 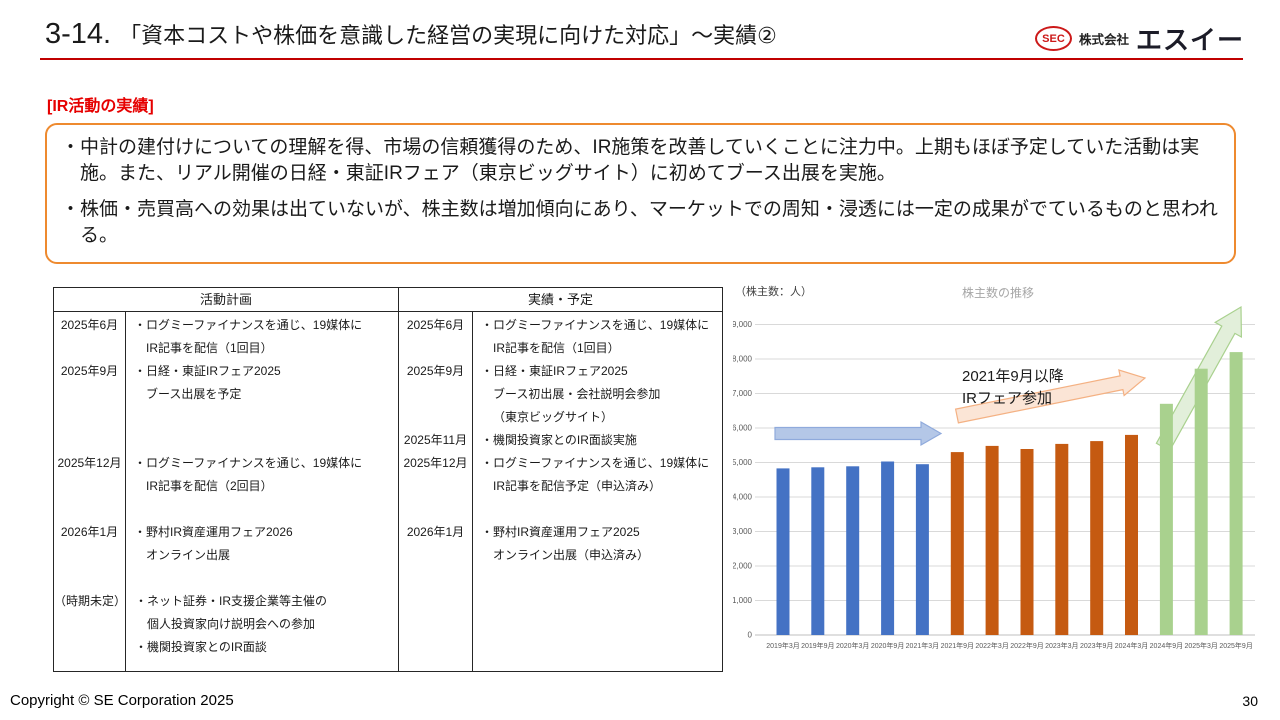 I want to click on entry-line: ・ネット証券・IR支援企業等主催の, so click(x=231, y=601).